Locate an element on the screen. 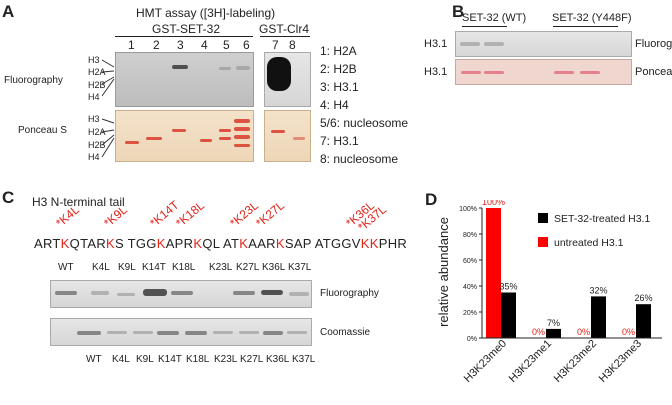 The image size is (672, 405). group-underline-set32 is located at coordinates (184, 36).